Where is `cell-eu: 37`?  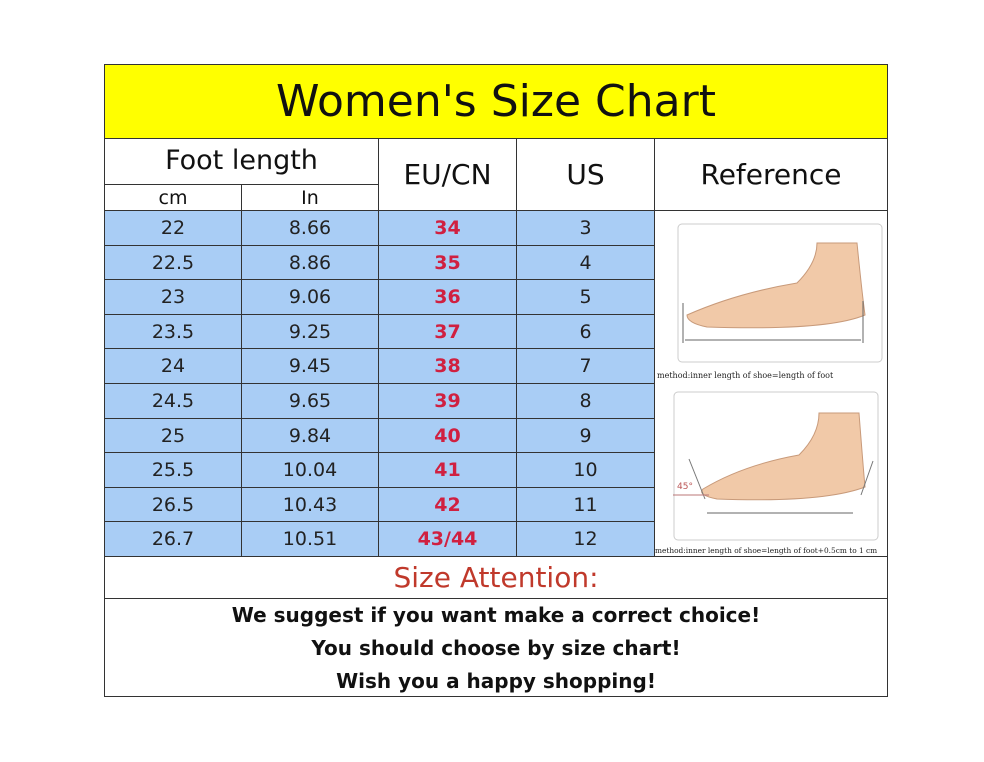
cell-eu: 37 is located at coordinates (448, 332).